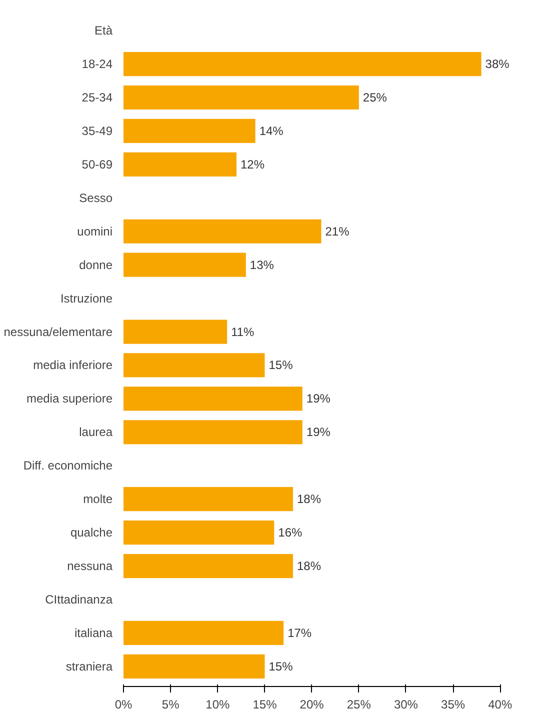 Image resolution: width=538 pixels, height=716 pixels. What do you see at coordinates (171, 705) in the screenshot?
I see `x-tick-label: 5%` at bounding box center [171, 705].